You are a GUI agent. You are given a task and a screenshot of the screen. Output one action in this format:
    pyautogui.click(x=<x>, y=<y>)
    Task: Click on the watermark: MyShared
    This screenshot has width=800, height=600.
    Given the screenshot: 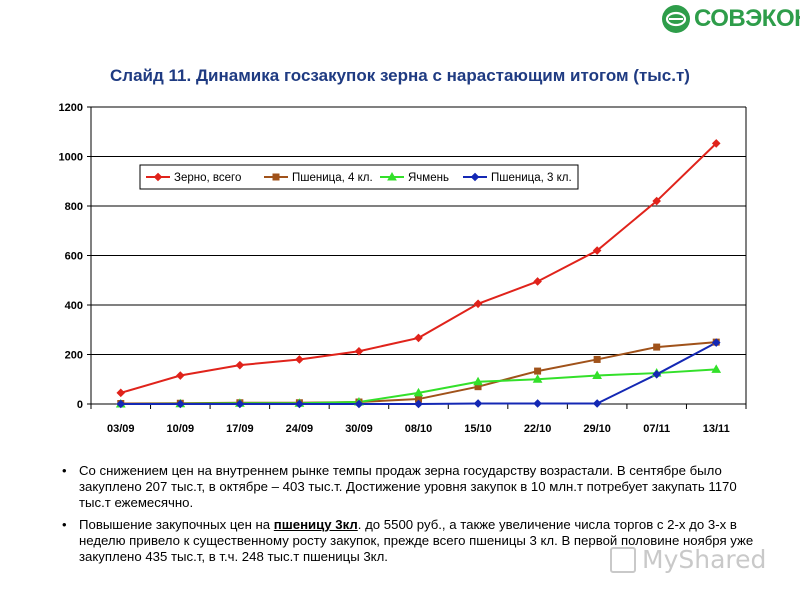 What is the action you would take?
    pyautogui.click(x=688, y=559)
    